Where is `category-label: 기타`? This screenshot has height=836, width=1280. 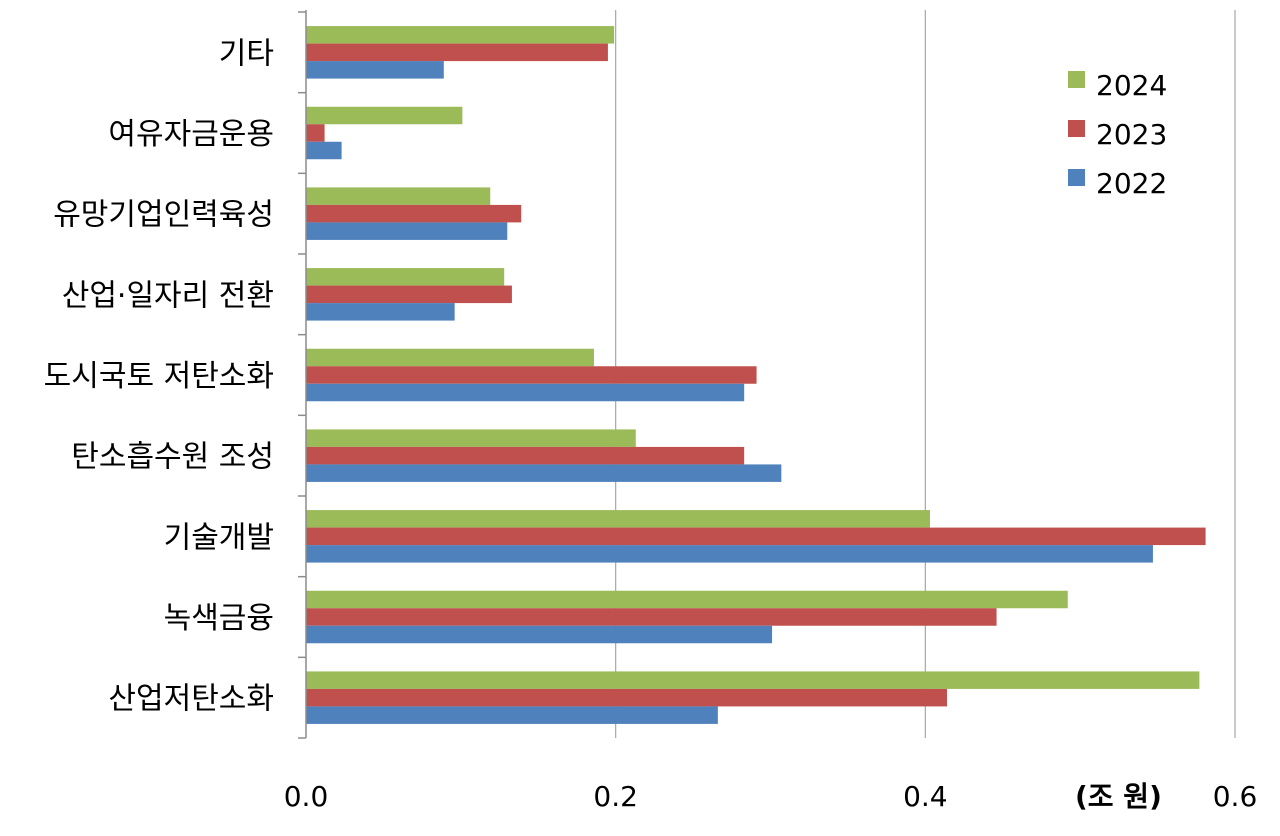
category-label: 기타 is located at coordinates (246, 53).